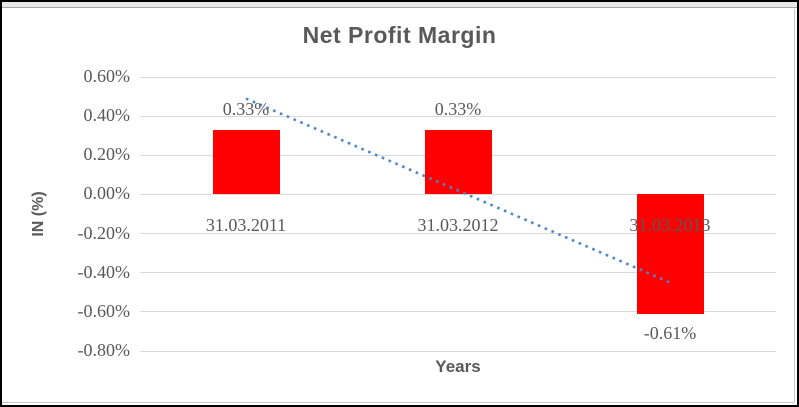 This screenshot has height=407, width=799. What do you see at coordinates (38, 214) in the screenshot?
I see `y-axis-title: IN (%)` at bounding box center [38, 214].